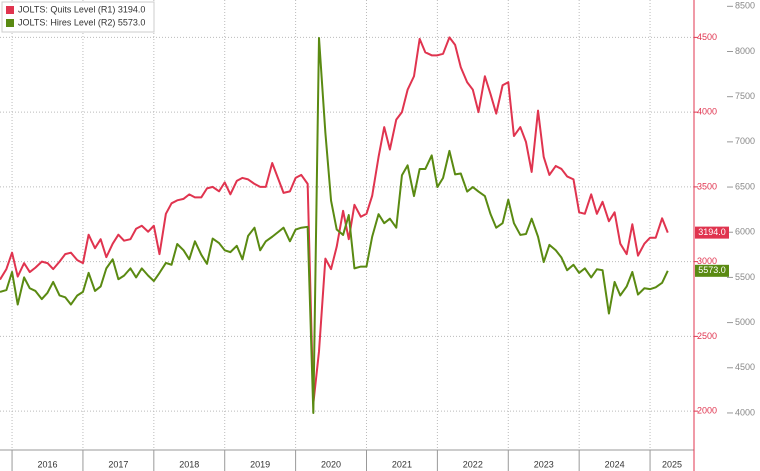  I want to click on y2-tick-label: 8000, so click(745, 51).